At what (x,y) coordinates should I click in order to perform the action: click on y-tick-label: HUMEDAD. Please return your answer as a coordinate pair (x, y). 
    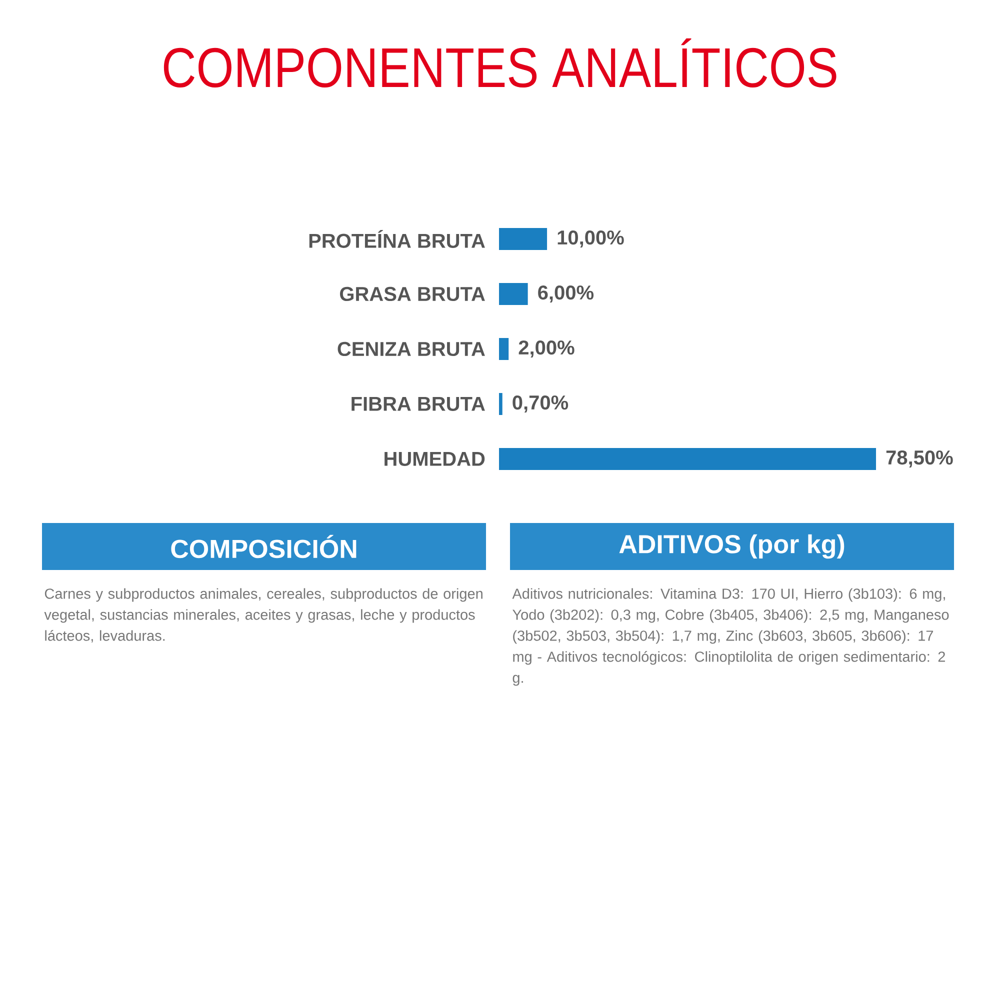
    Looking at the image, I should click on (434, 459).